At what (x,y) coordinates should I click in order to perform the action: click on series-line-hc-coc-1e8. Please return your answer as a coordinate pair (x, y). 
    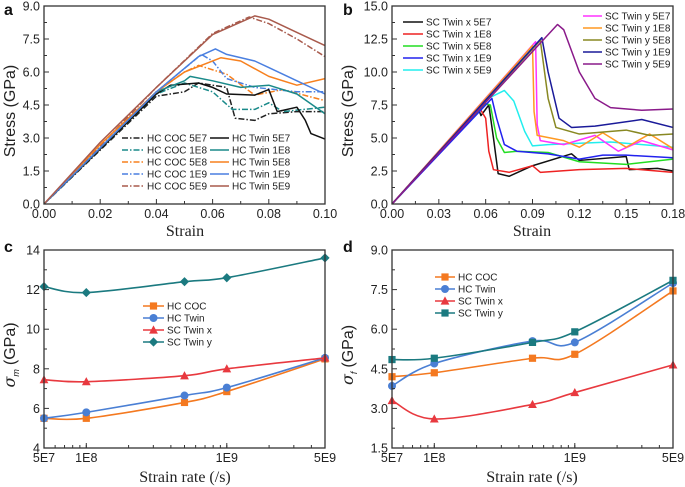
    Looking at the image, I should click on (184, 143).